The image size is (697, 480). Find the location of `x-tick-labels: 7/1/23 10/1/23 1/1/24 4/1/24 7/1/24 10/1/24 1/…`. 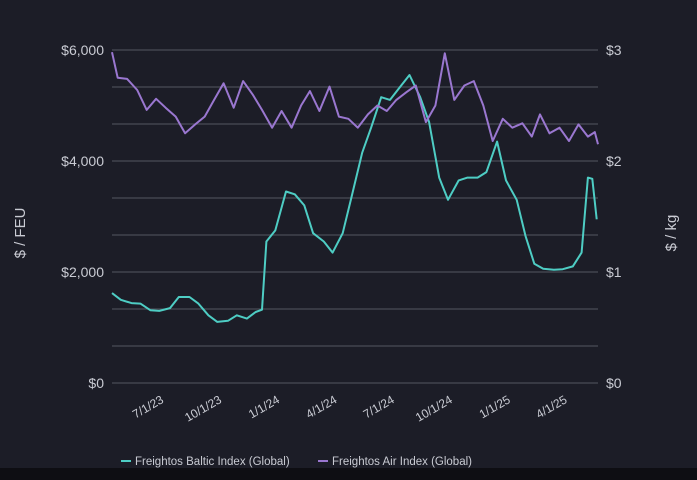

x-tick-labels: 7/1/23 10/1/23 1/1/24 4/1/24 7/1/24 10/1/24 1/… is located at coordinates (350, 408).